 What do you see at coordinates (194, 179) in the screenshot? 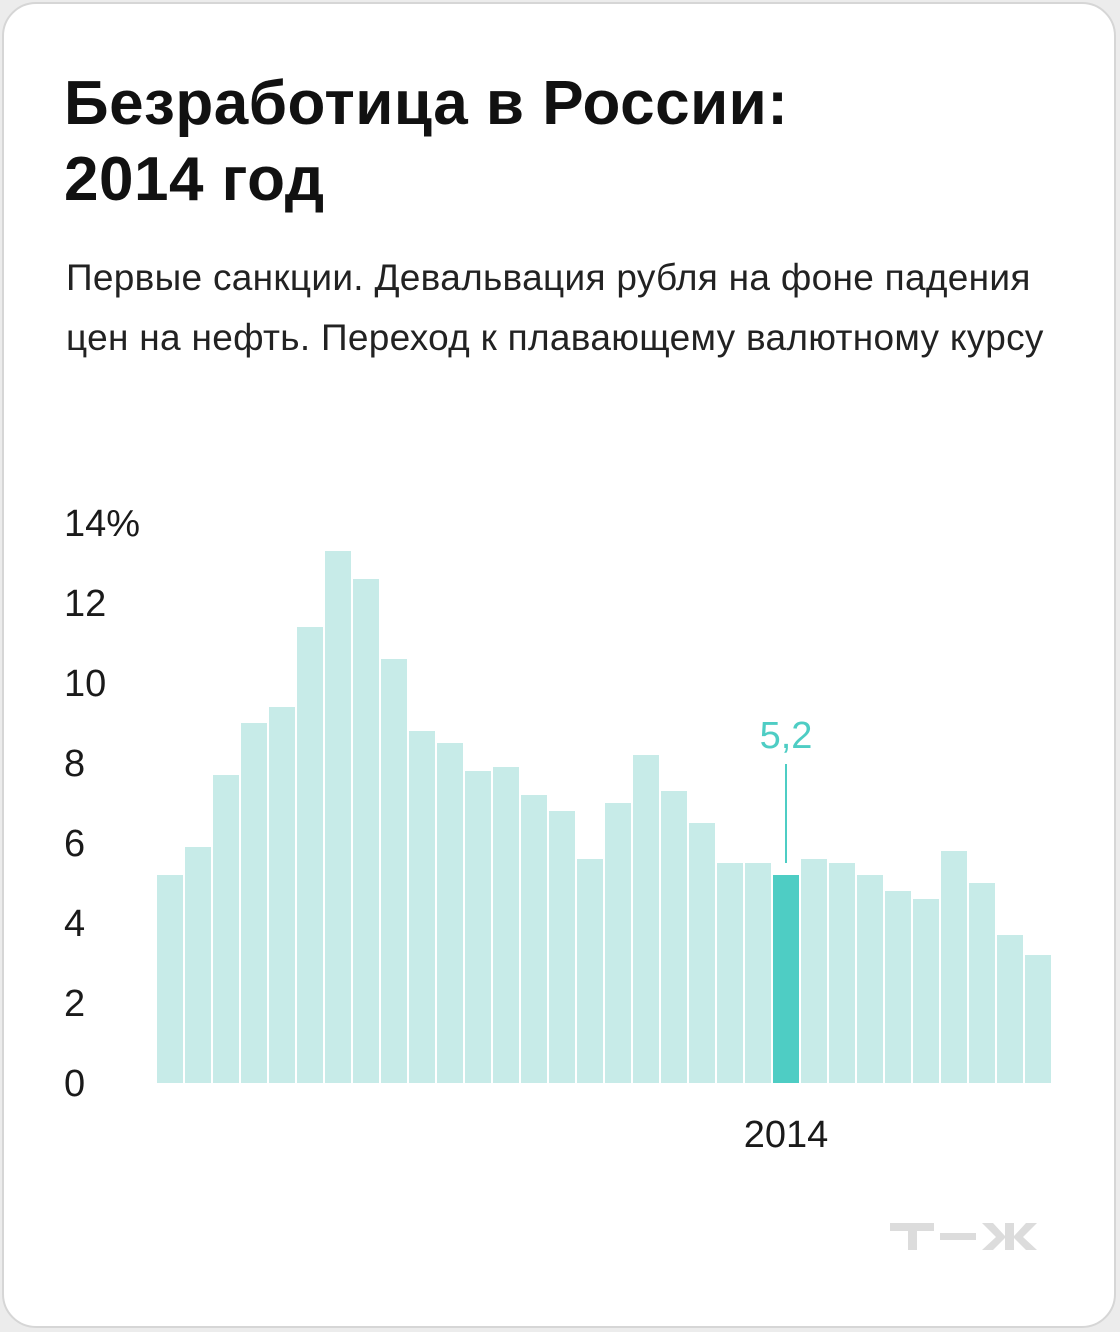
I see `title-line-2: 2014 год` at bounding box center [194, 179].